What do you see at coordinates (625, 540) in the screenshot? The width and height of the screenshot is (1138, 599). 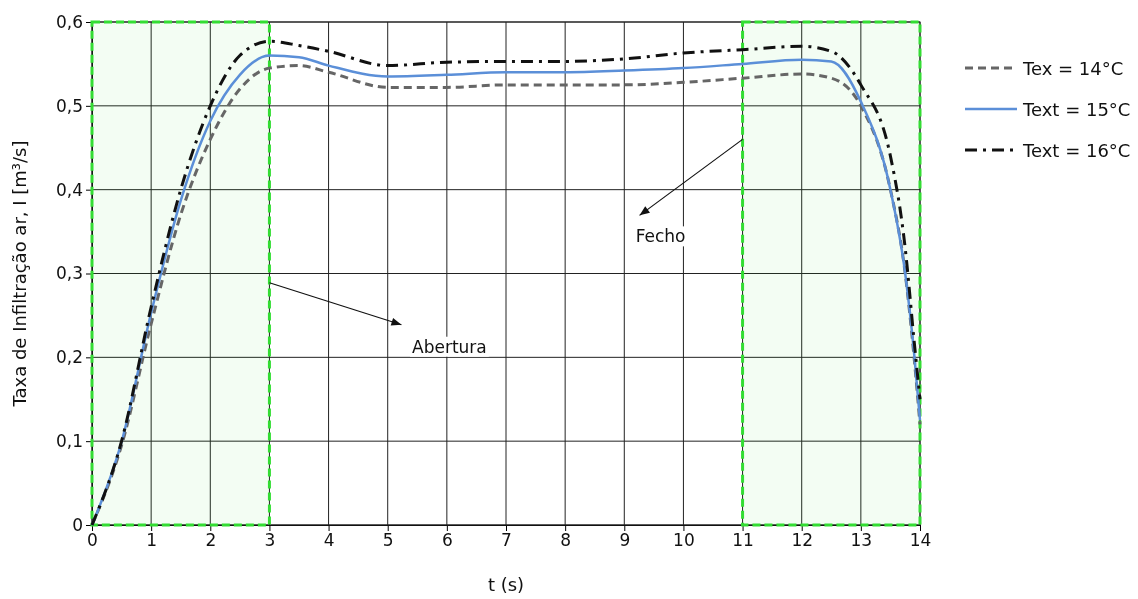 I see `x-tick-label: 9` at bounding box center [625, 540].